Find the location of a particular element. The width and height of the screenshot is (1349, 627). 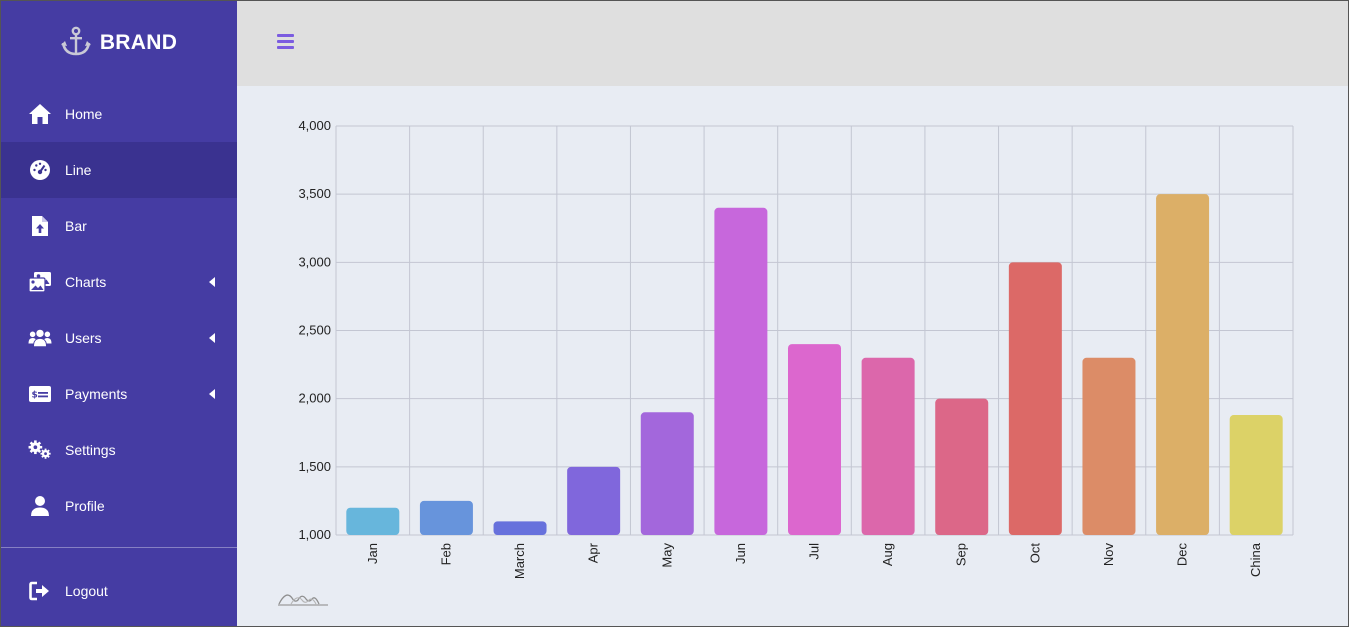

cogs-icon is located at coordinates (40, 450).